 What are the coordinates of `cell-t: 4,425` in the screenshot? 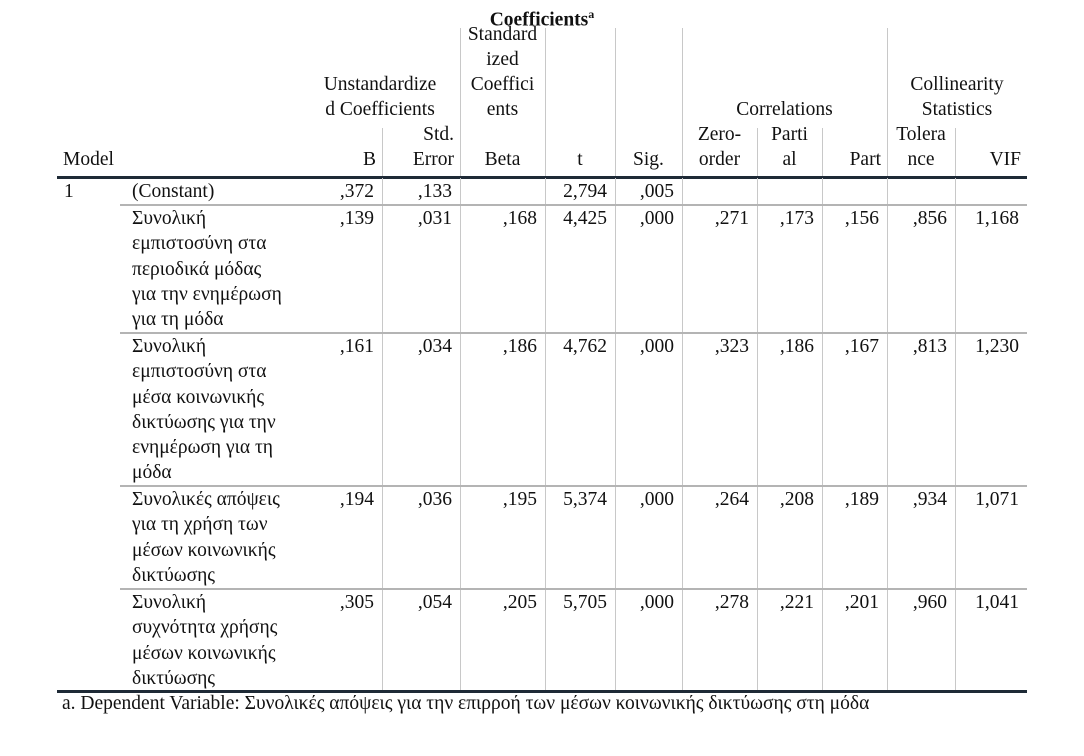 It's located at (585, 218).